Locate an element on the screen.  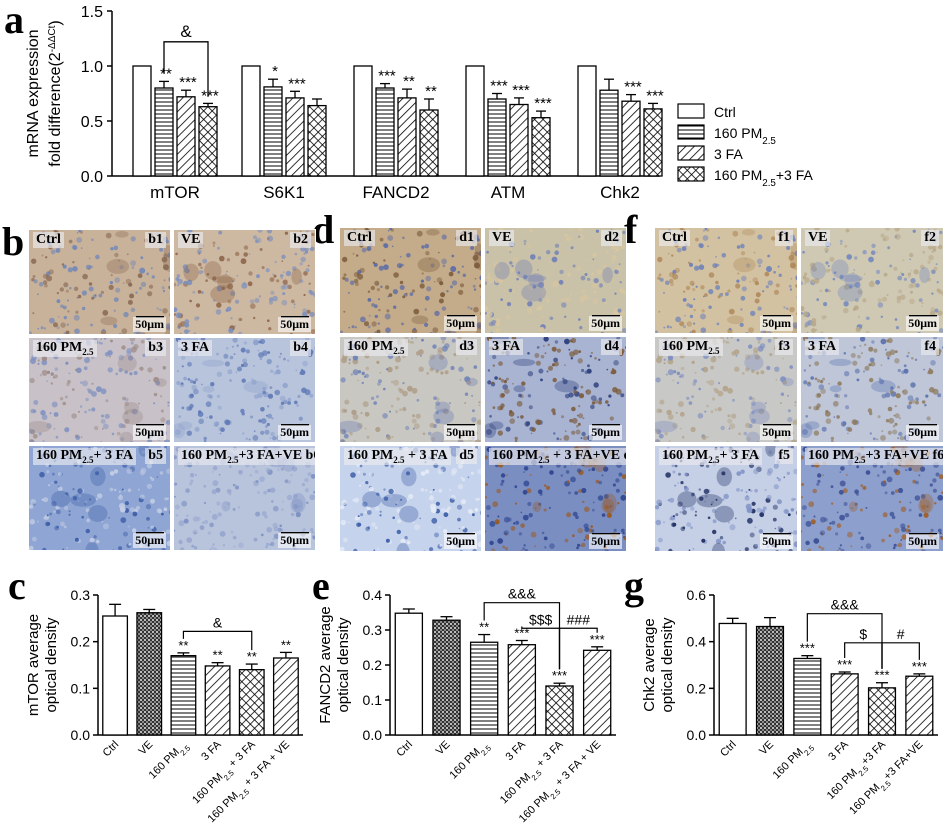
legend-label: 160 PM2.5+3 FA is located at coordinates (764, 178).